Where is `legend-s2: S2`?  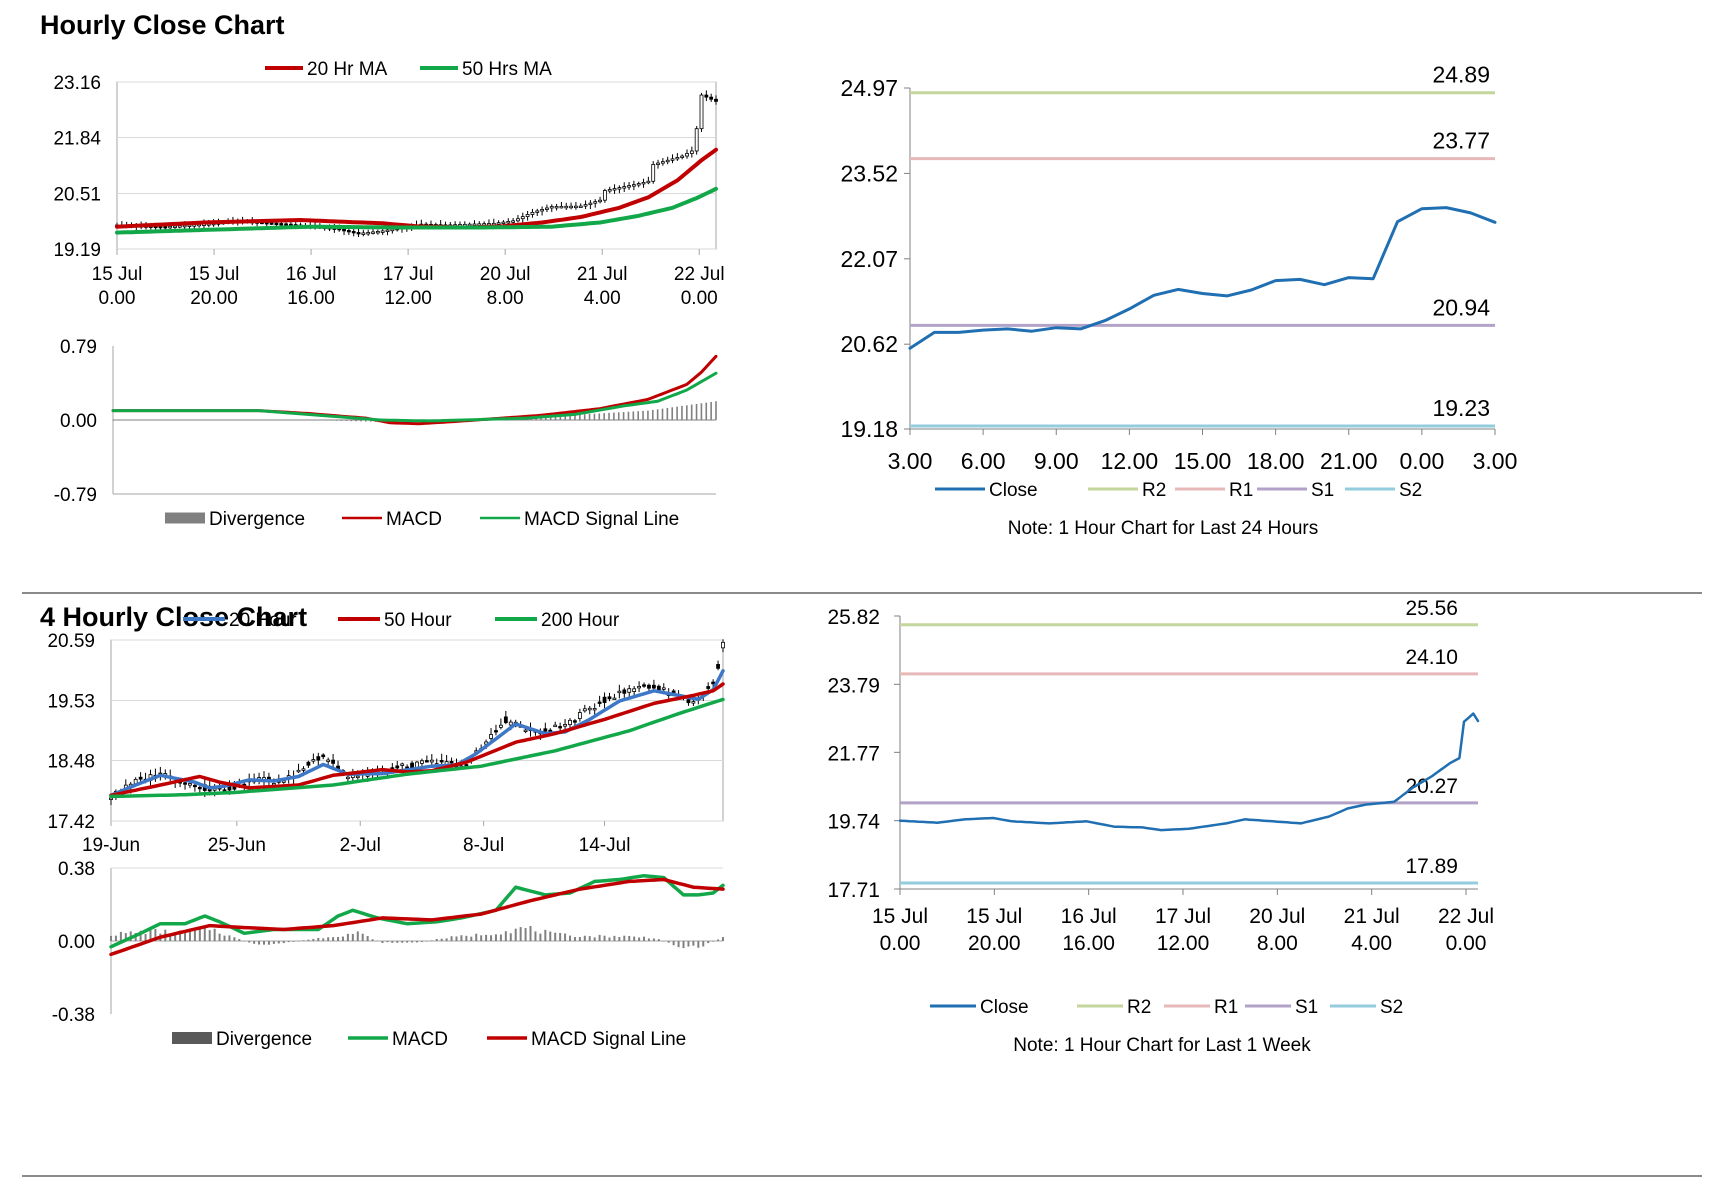
legend-s2: S2 is located at coordinates (1410, 490).